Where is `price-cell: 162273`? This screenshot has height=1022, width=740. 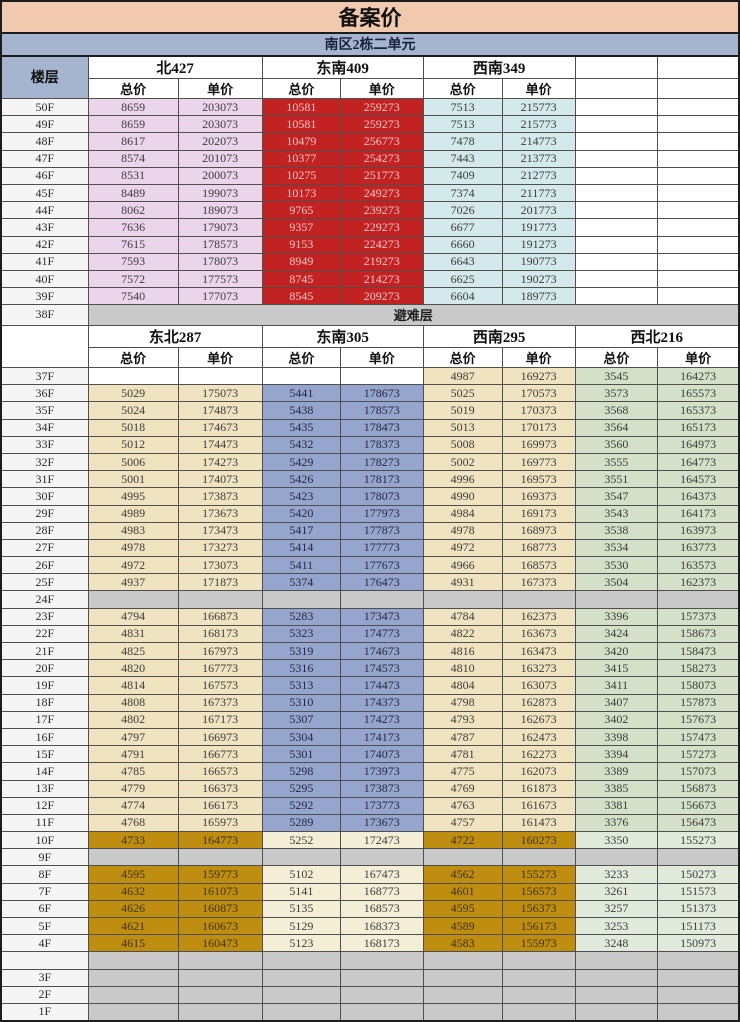 price-cell: 162273 is located at coordinates (538, 754).